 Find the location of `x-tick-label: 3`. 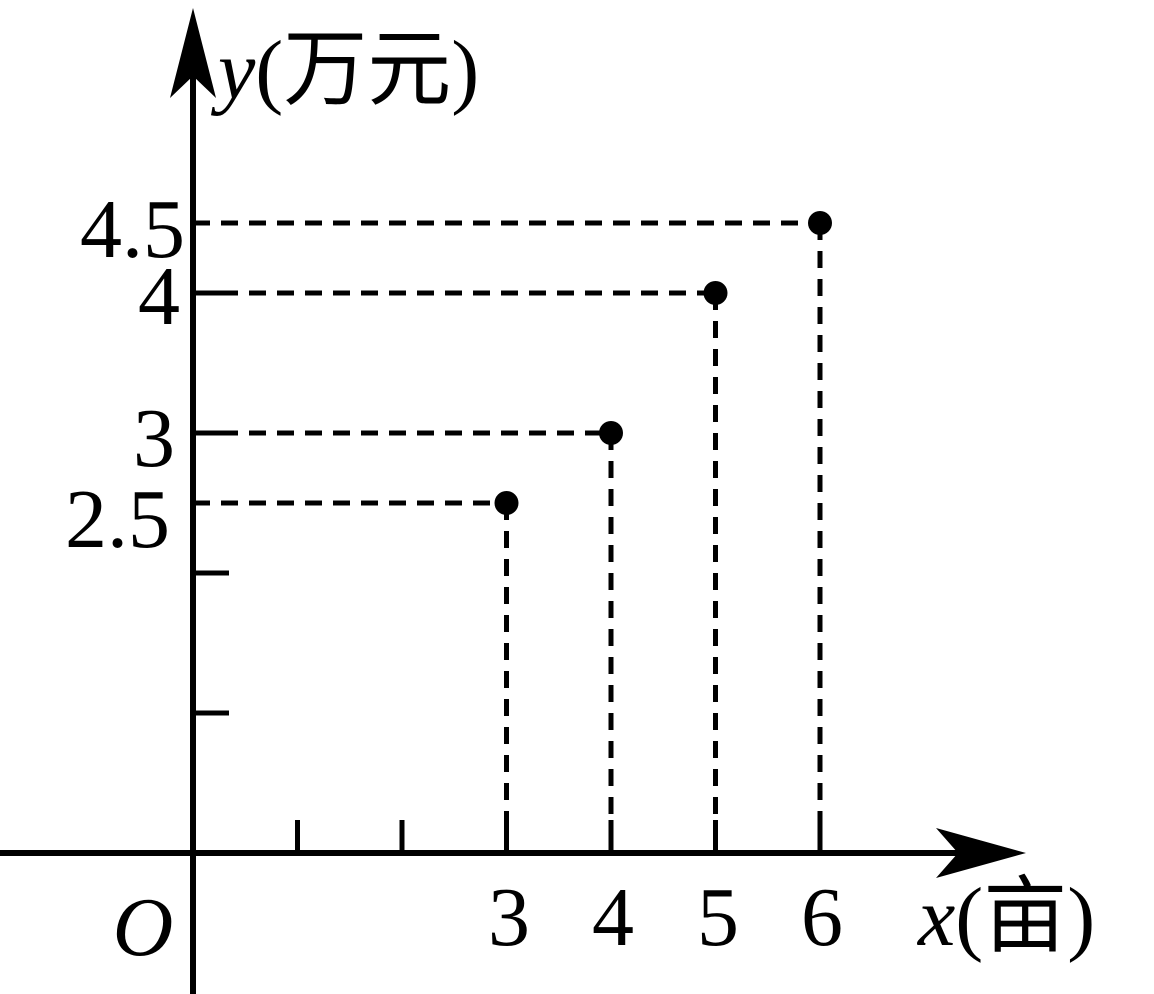

x-tick-label: 3 is located at coordinates (509, 917).